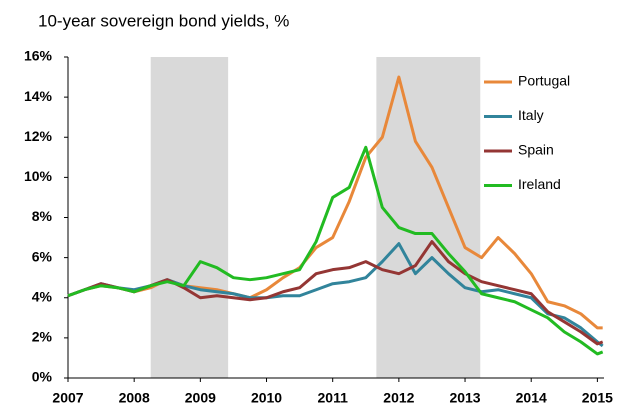  I want to click on y-tick-label: 8%, so click(42, 216).